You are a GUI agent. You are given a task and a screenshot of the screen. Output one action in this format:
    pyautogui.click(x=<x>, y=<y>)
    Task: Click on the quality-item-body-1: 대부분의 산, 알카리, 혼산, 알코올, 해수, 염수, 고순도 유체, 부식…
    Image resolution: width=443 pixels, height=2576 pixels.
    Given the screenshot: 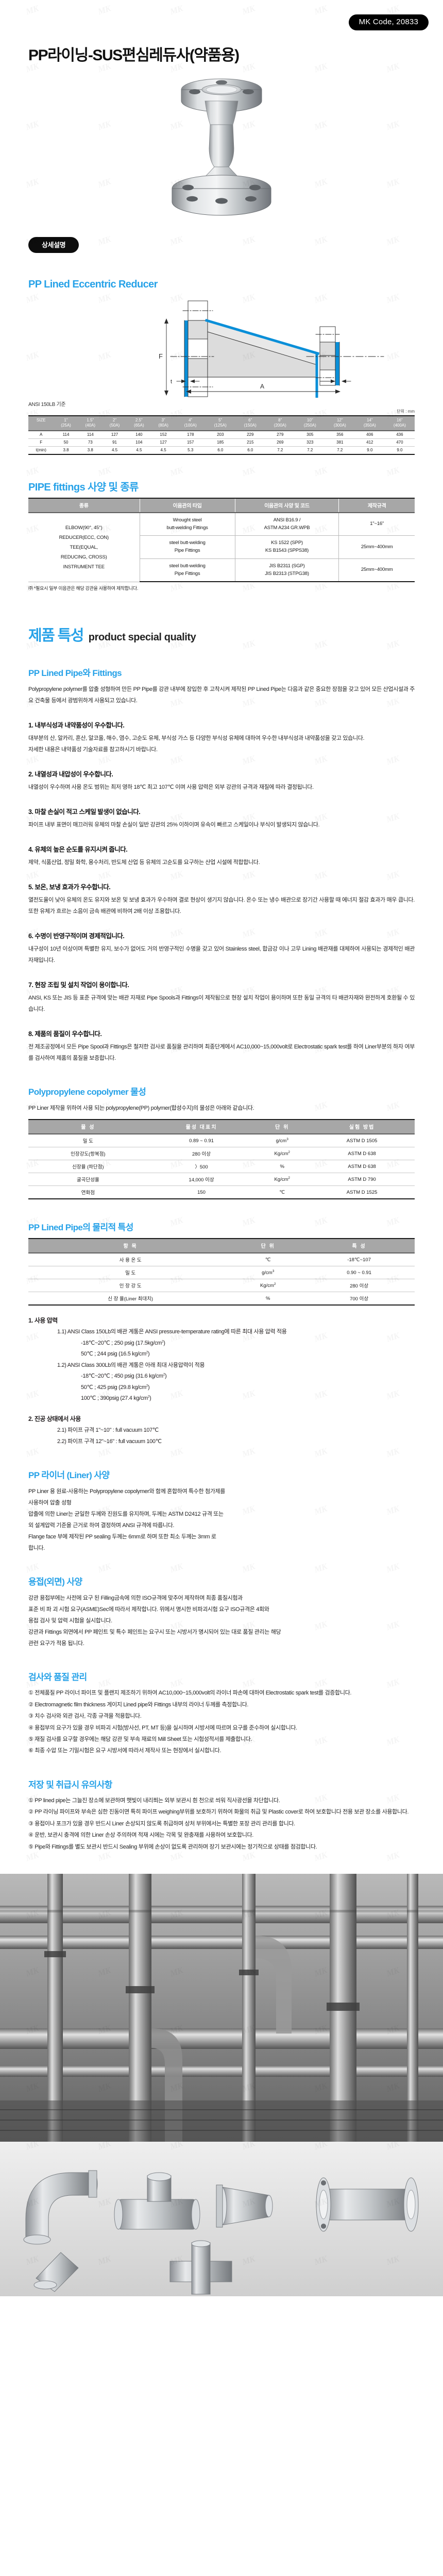 What is the action you would take?
    pyautogui.click(x=196, y=744)
    